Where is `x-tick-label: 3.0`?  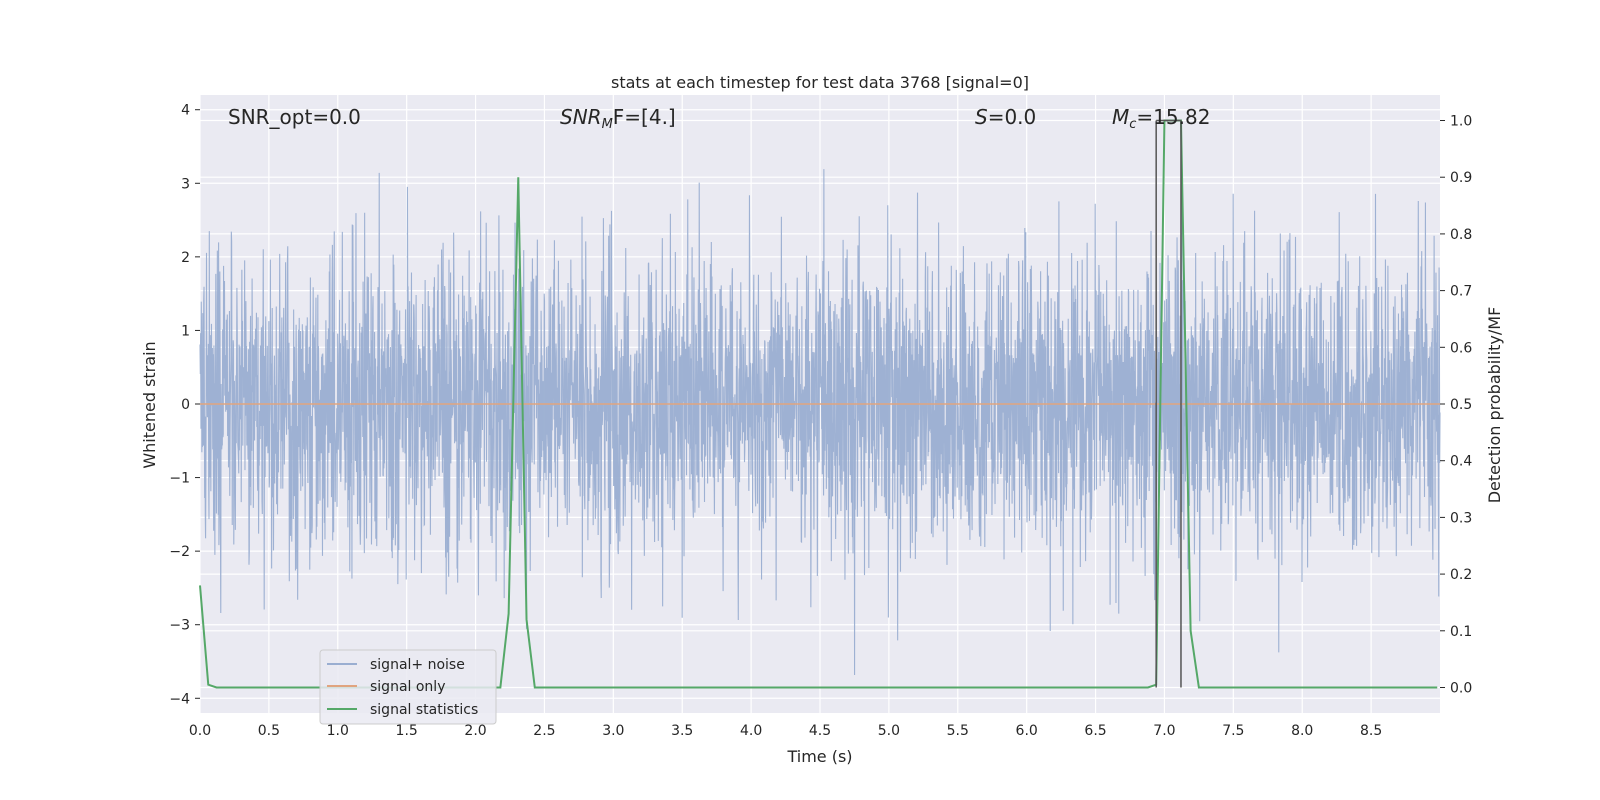 x-tick-label: 3.0 is located at coordinates (613, 731).